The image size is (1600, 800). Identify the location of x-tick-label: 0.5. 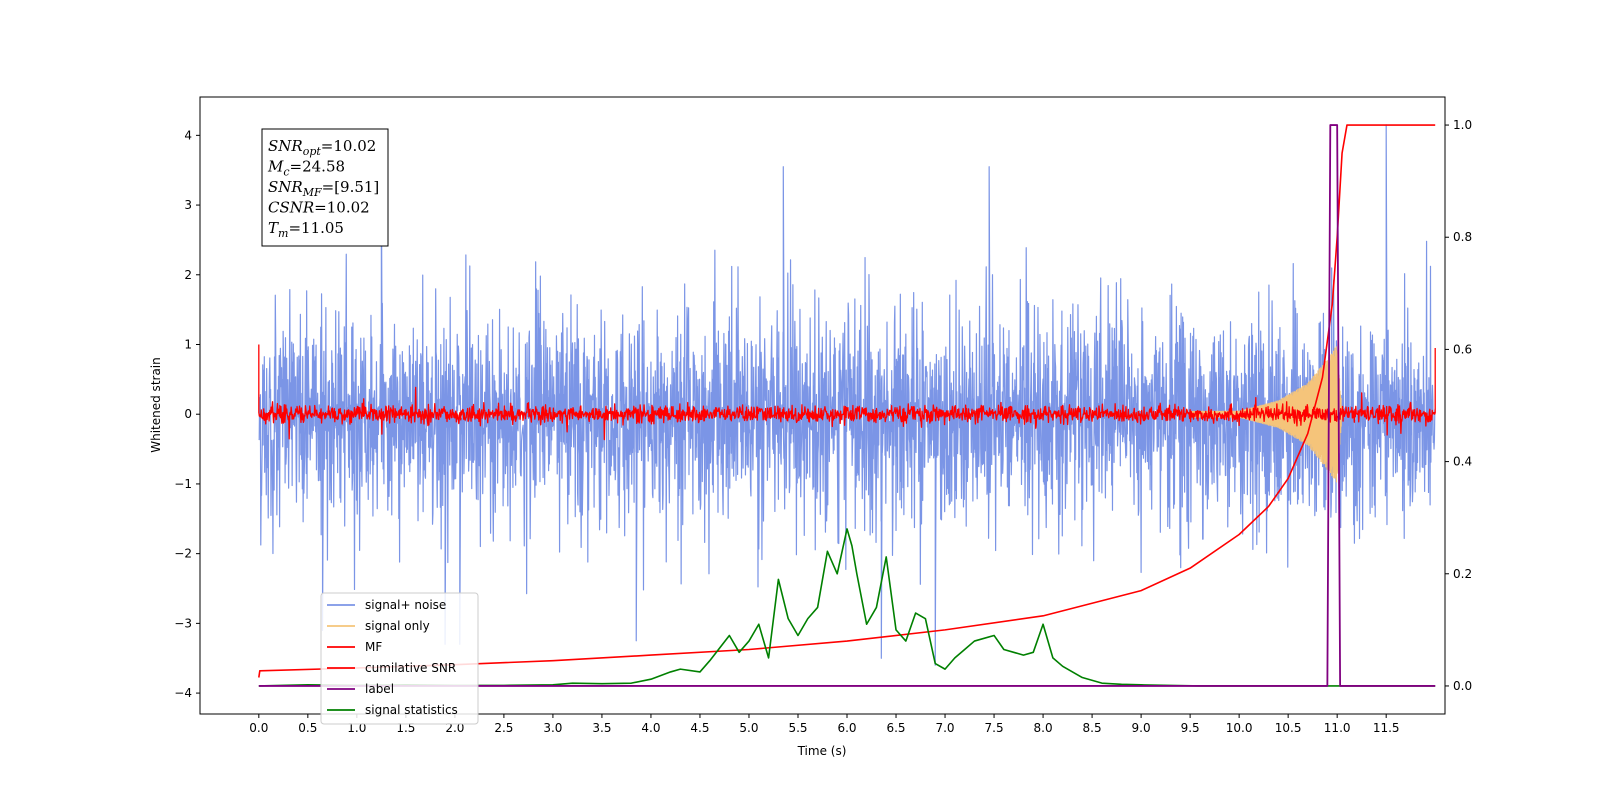
(307, 728).